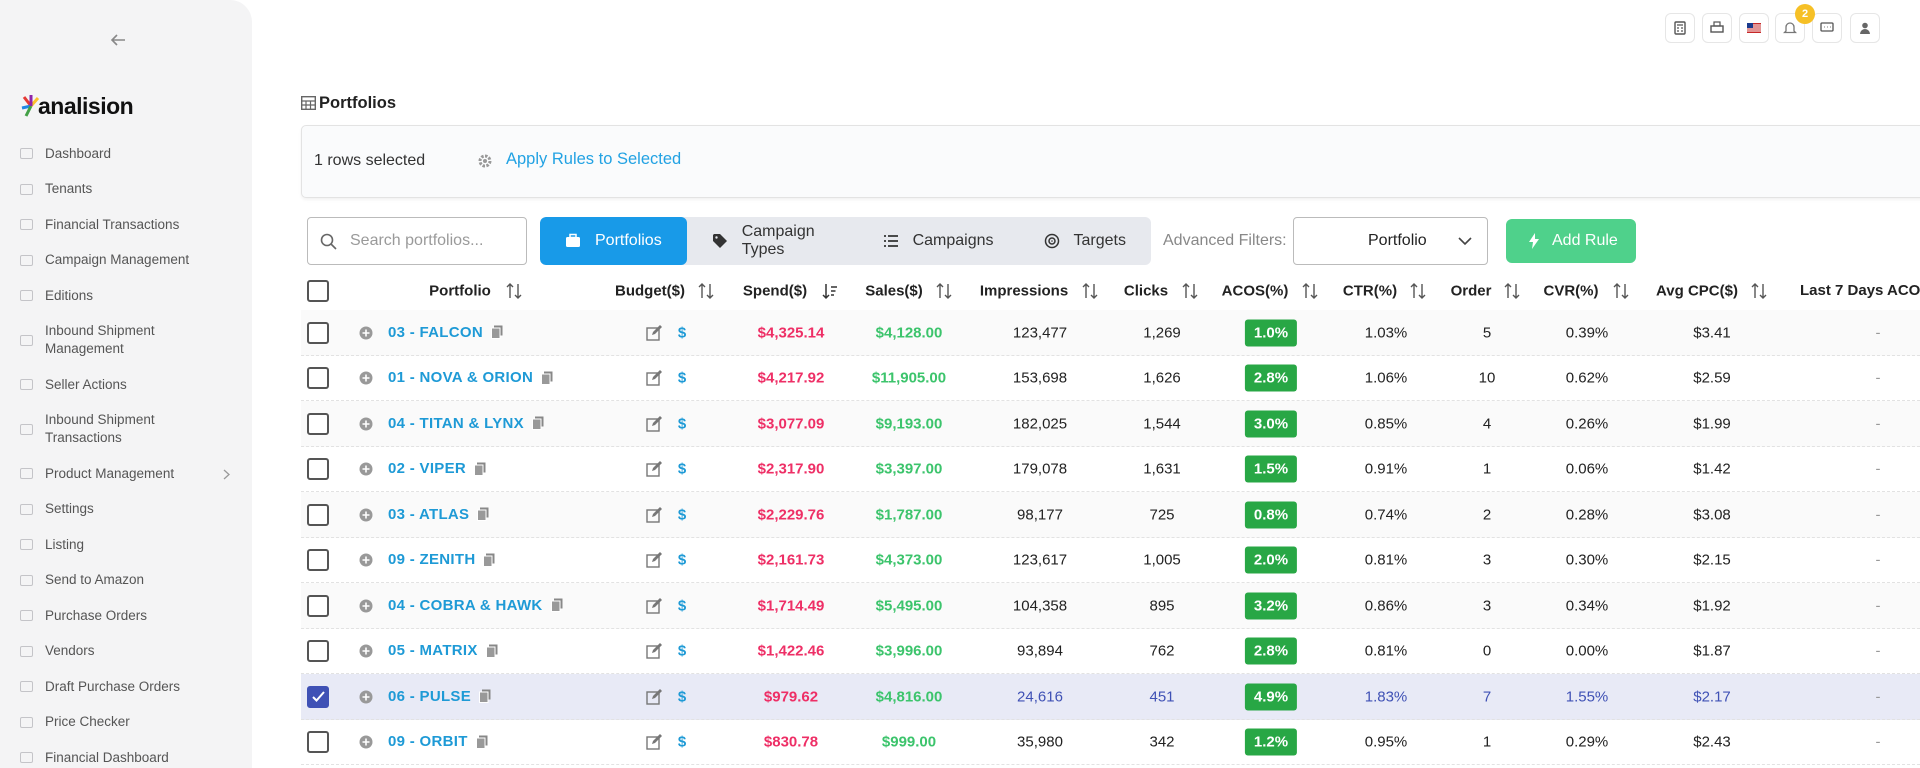 The height and width of the screenshot is (768, 1920). Describe the element at coordinates (126, 723) in the screenshot. I see `nav-item: Price Checker` at that location.